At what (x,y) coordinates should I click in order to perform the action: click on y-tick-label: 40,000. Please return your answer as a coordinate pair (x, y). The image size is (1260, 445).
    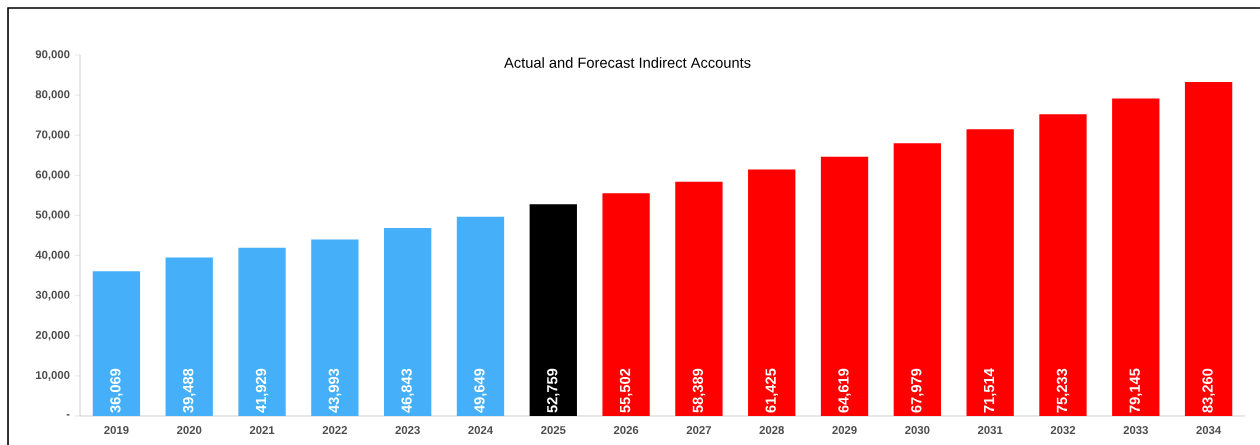
    Looking at the image, I should click on (52, 255).